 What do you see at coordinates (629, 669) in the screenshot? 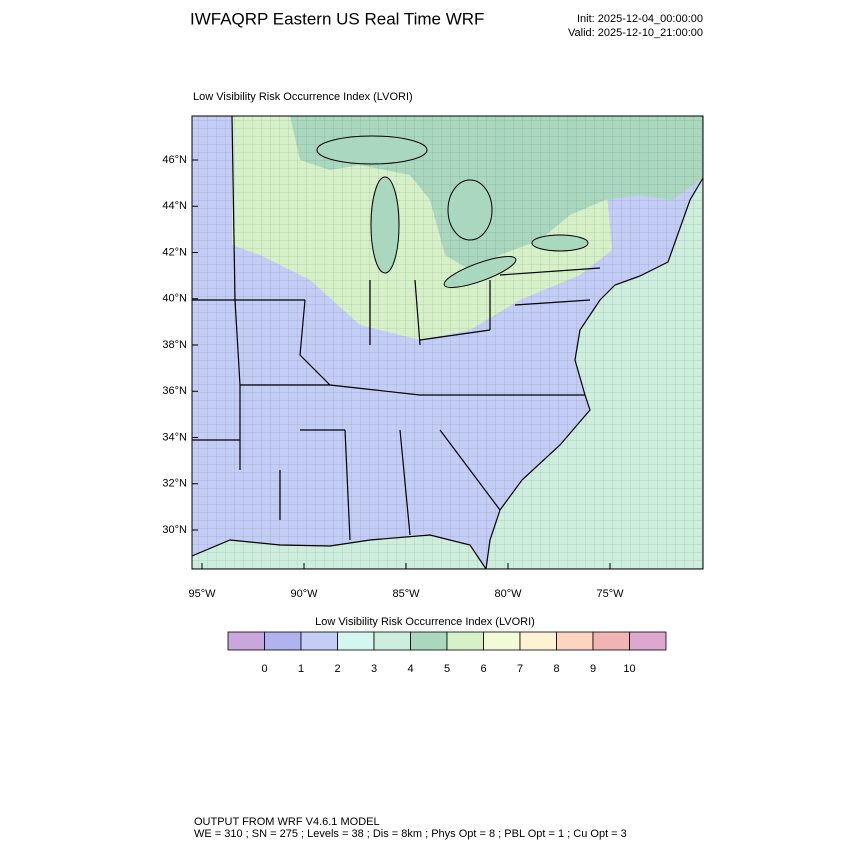
I see `colorbar-label: 10` at bounding box center [629, 669].